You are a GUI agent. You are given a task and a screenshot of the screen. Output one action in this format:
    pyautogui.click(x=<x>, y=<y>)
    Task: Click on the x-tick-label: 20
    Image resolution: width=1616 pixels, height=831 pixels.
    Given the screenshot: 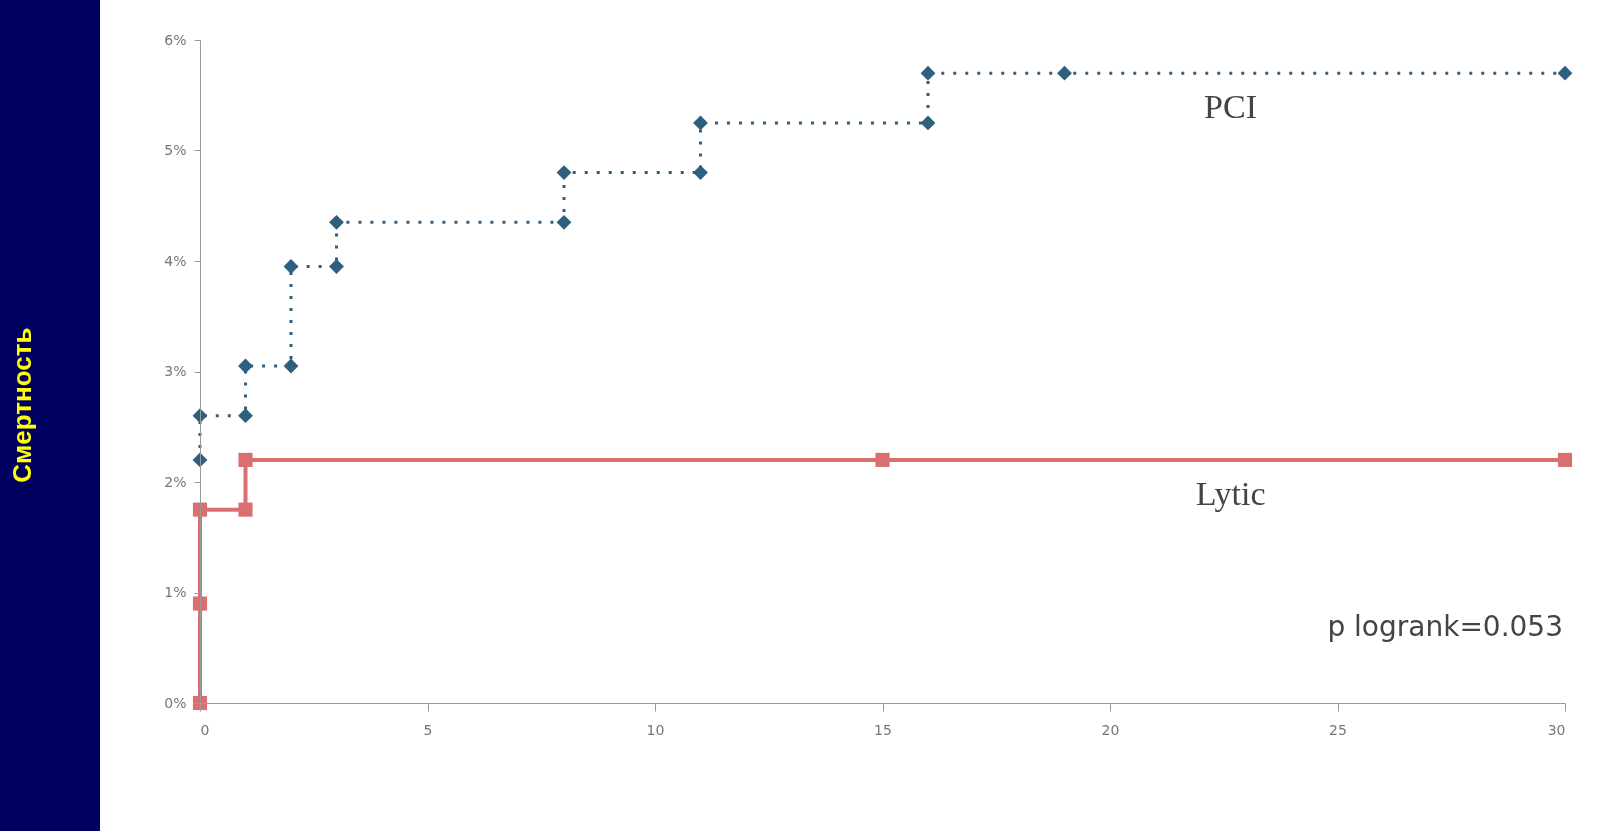 What is the action you would take?
    pyautogui.click(x=1110, y=729)
    